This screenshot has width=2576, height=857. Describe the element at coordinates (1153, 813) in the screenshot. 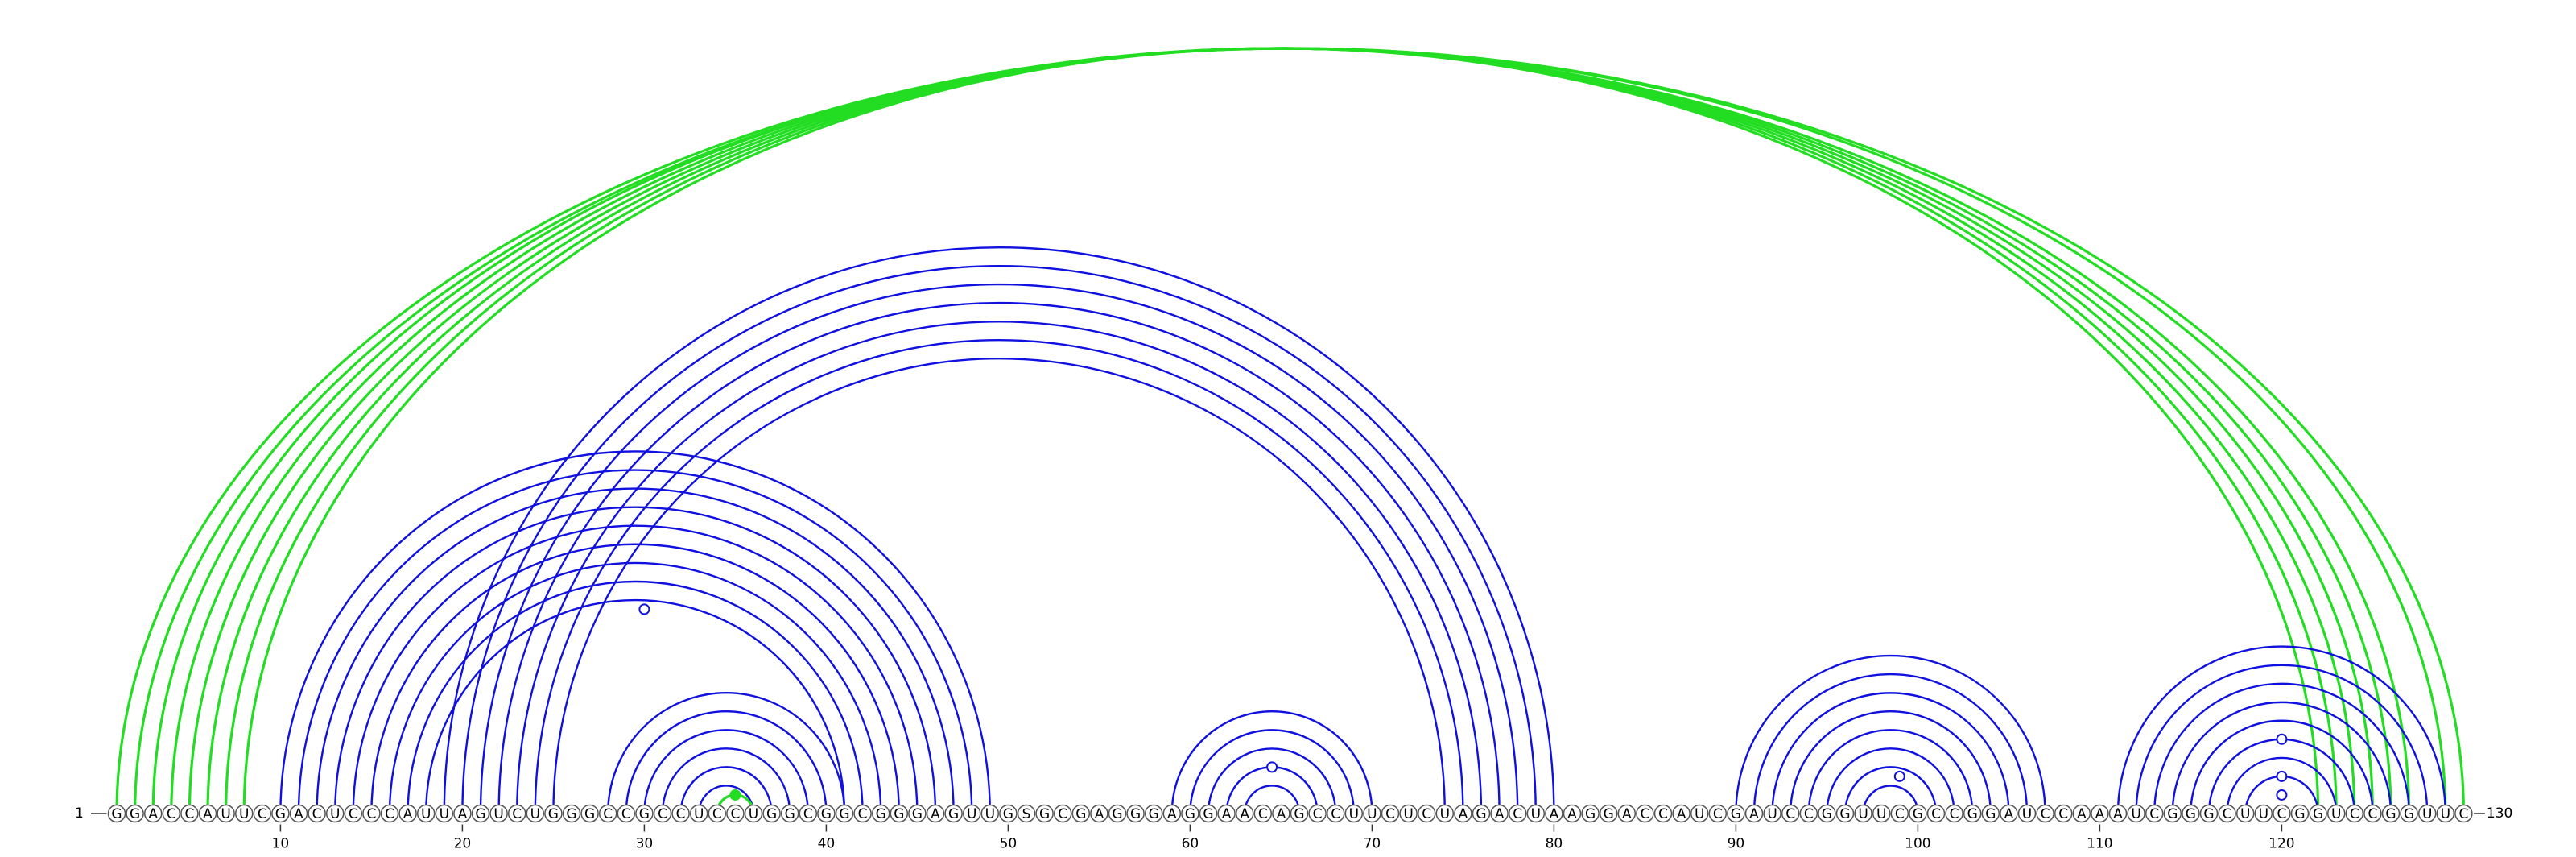

I see `nucleotide-58: G` at that location.